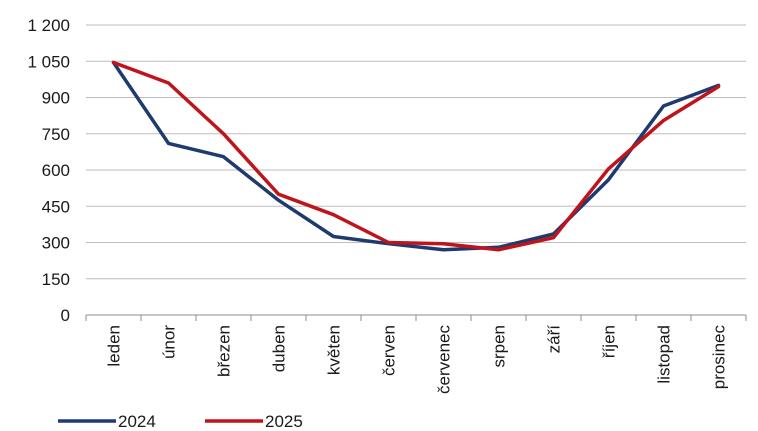 This screenshot has height=431, width=758. Describe the element at coordinates (169, 342) in the screenshot. I see `x-tick-label: únor` at that location.